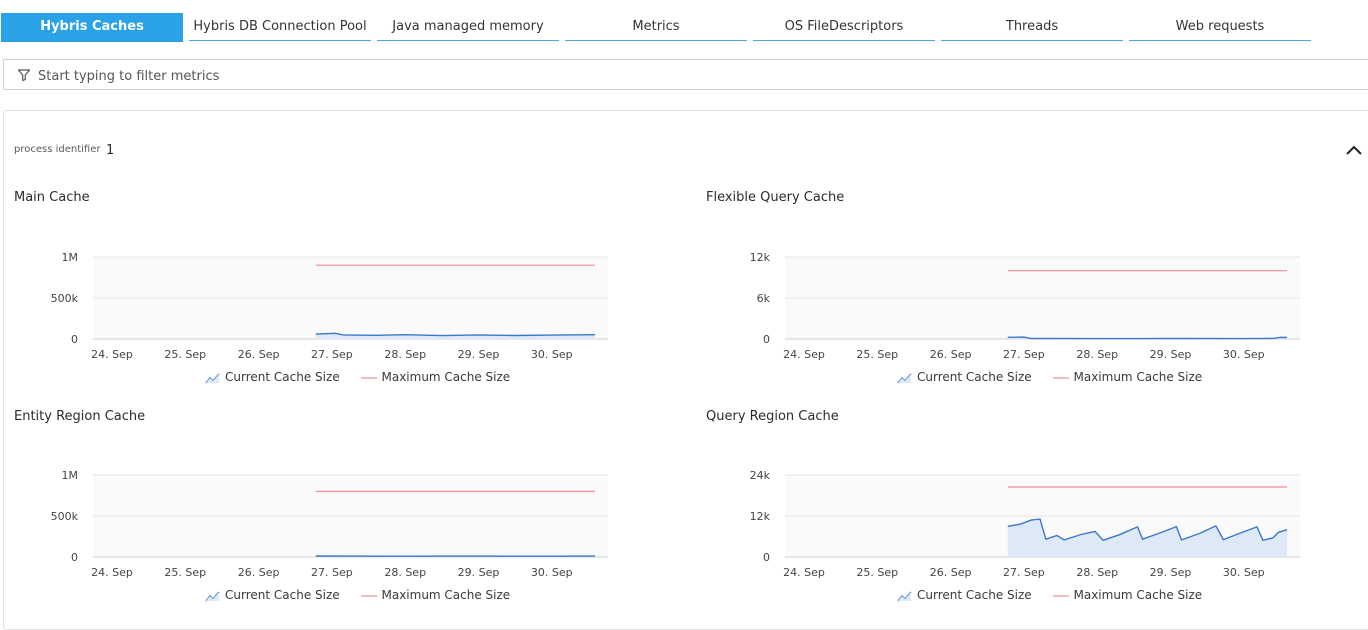 The image size is (1368, 630). What do you see at coordinates (844, 27) in the screenshot?
I see `tab-os-filedescriptors: OS FileDescriptors` at bounding box center [844, 27].